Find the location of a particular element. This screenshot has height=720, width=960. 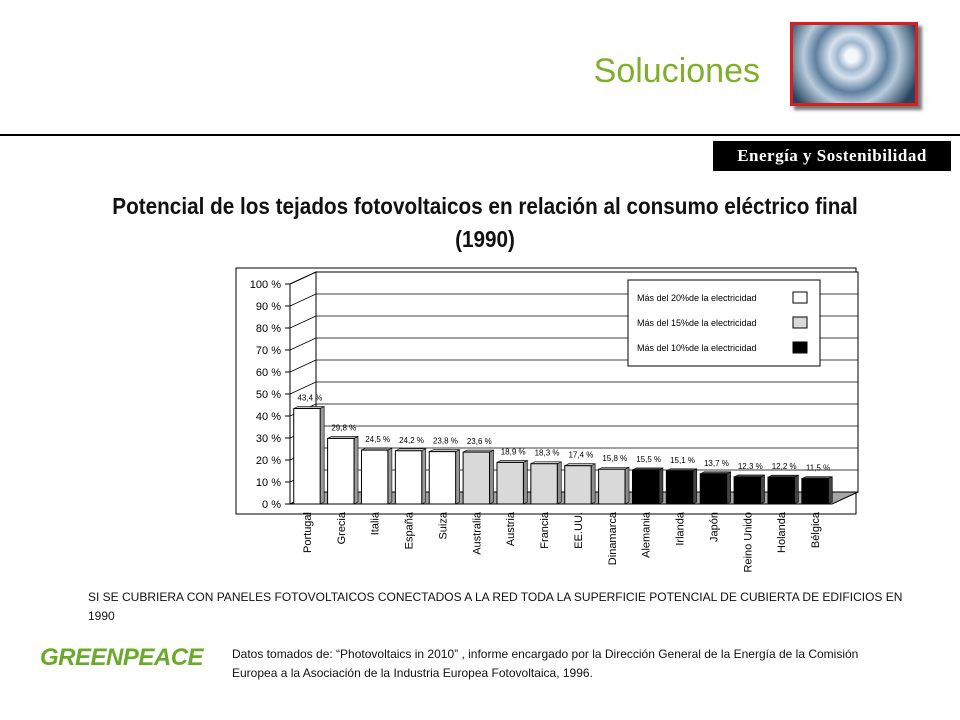

category-label: España is located at coordinates (410, 530).